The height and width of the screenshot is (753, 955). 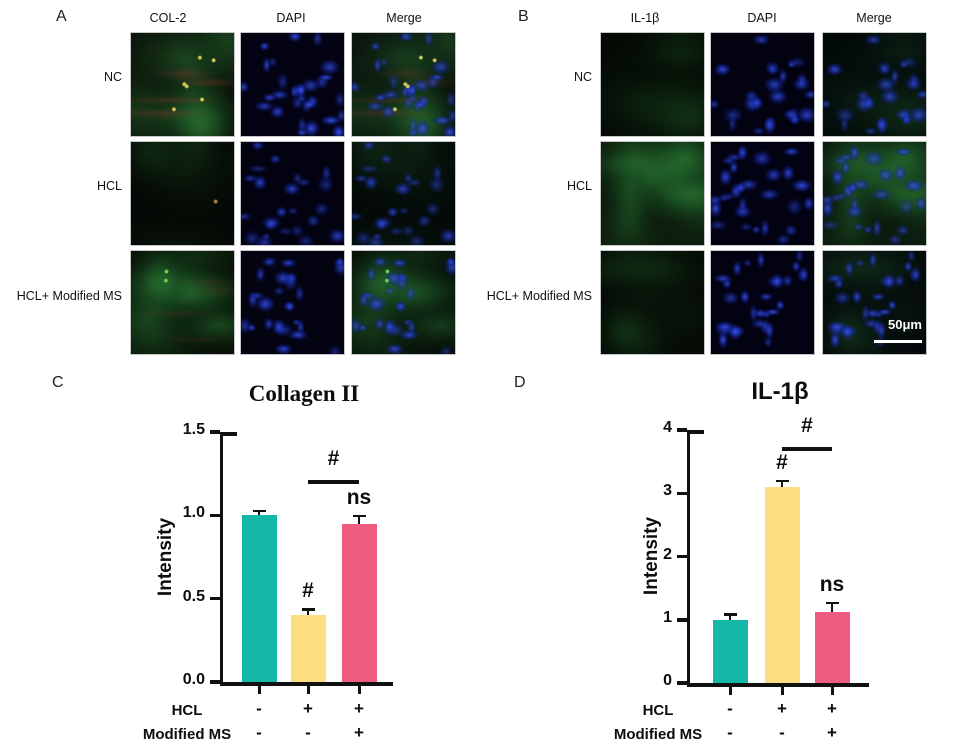 What do you see at coordinates (874, 18) in the screenshot?
I see `panel-b-column-header-merge: Merge` at bounding box center [874, 18].